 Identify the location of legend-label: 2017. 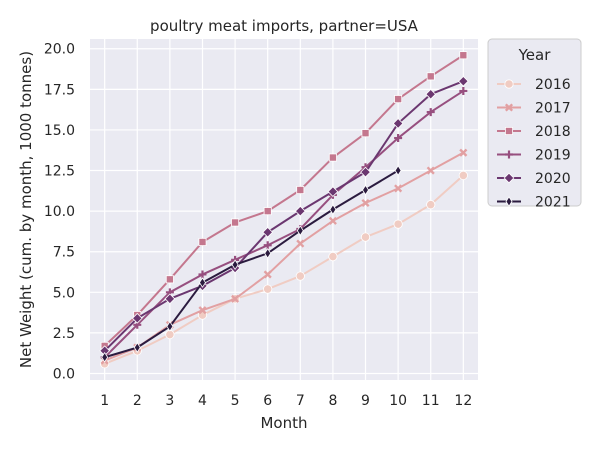
(553, 109).